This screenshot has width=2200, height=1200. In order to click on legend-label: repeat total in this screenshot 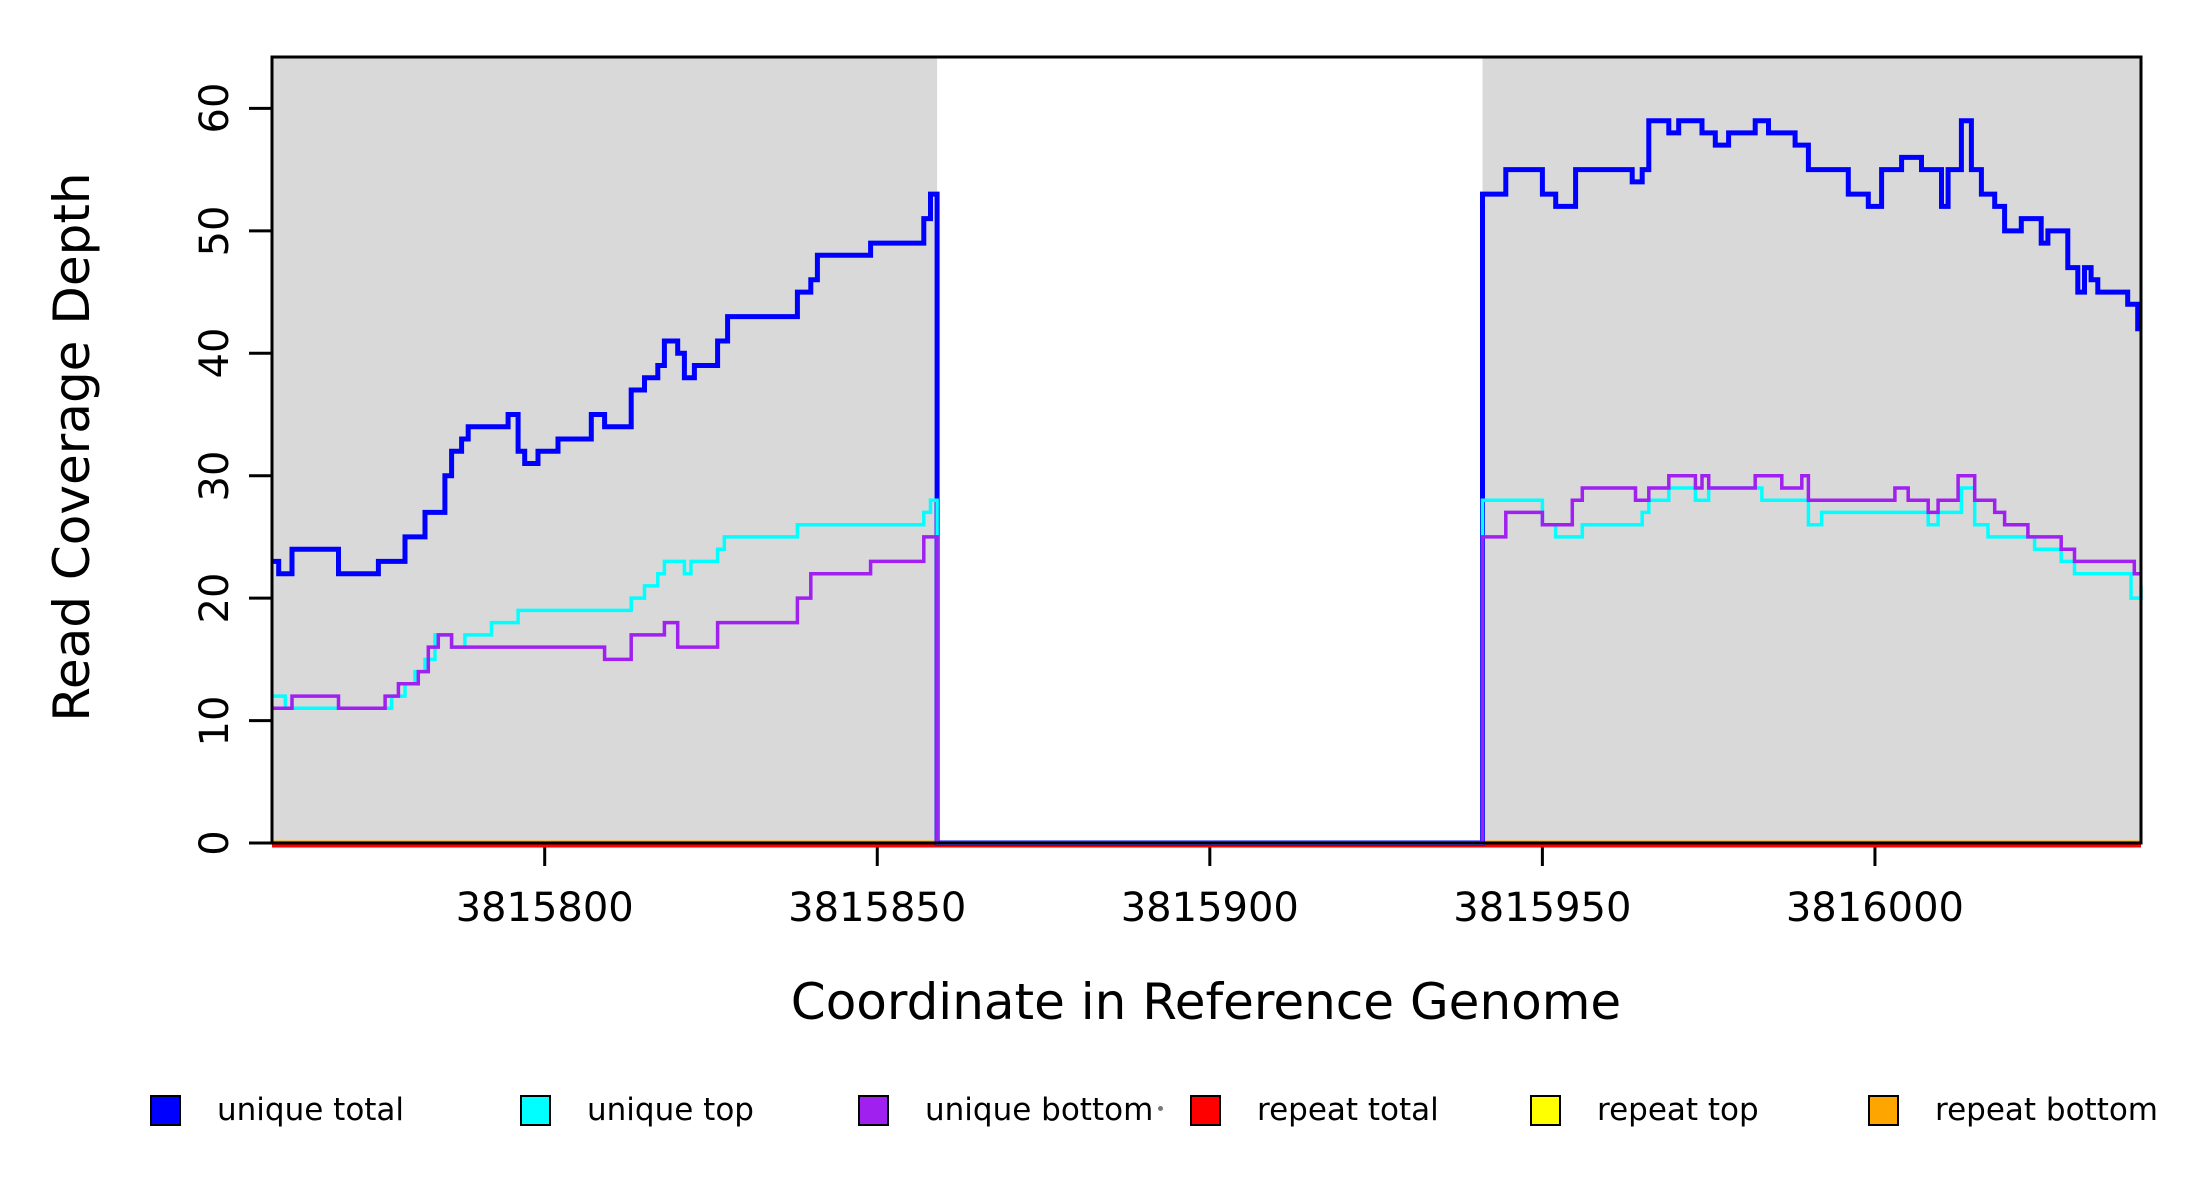, I will do `click(1348, 1110)`.